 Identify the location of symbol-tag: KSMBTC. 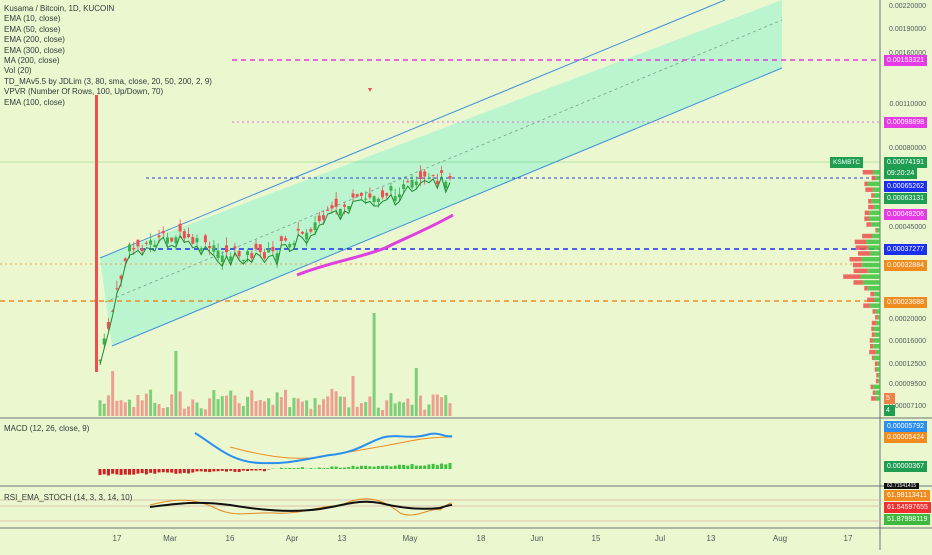
(846, 162).